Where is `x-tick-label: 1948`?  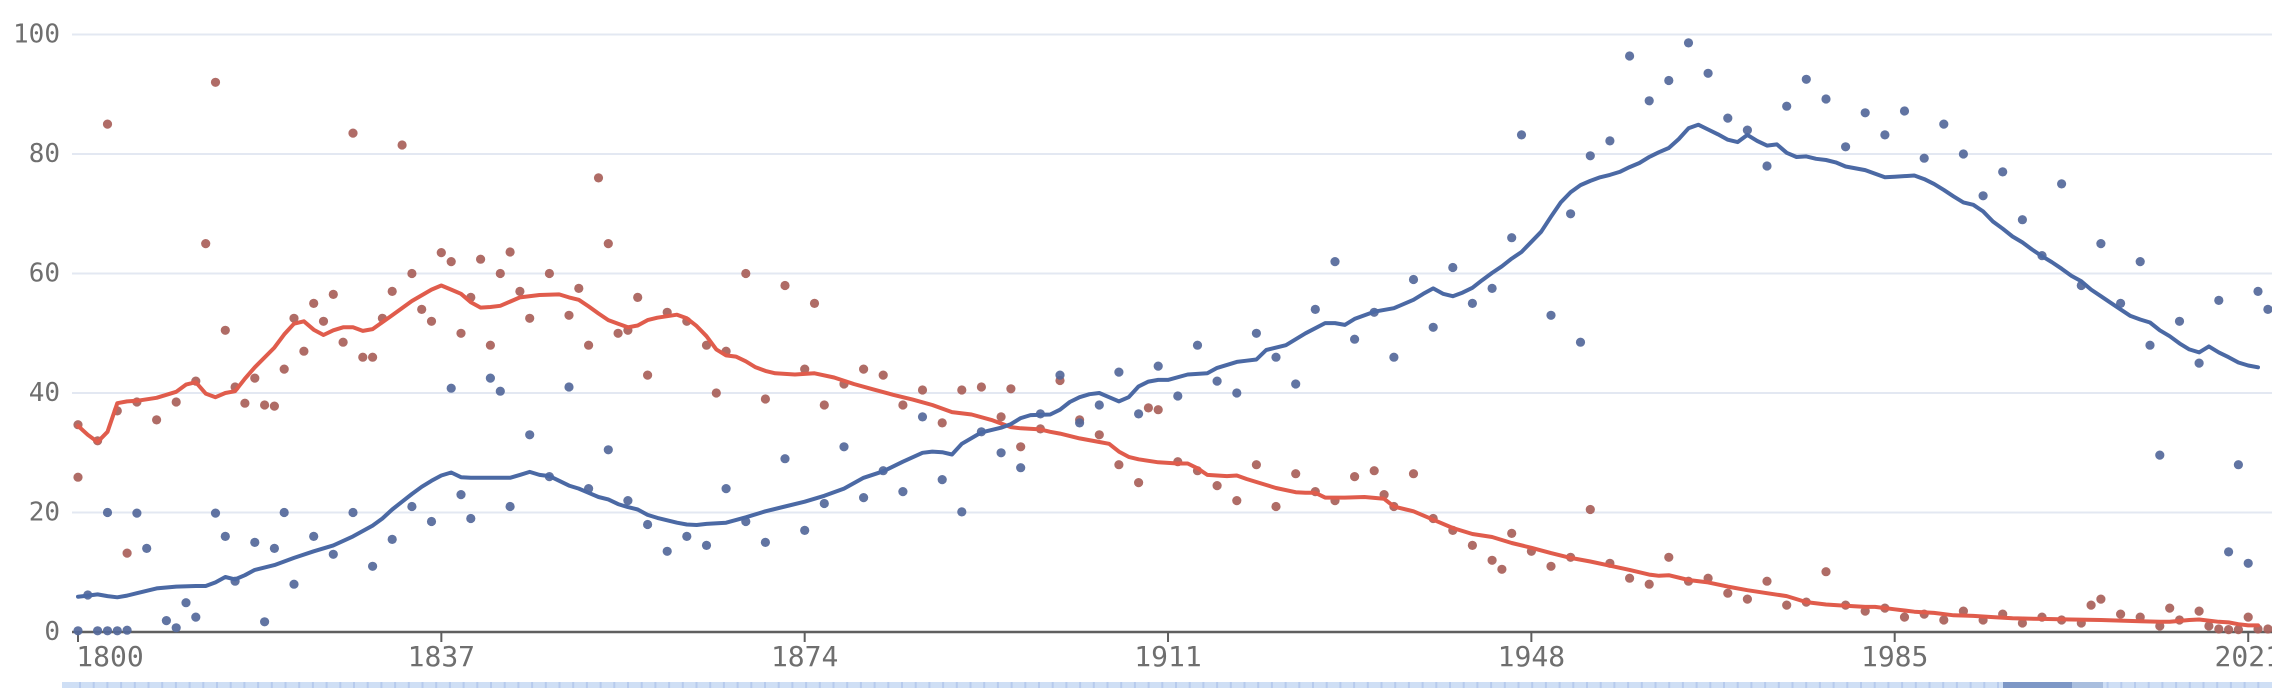 x-tick-label: 1948 is located at coordinates (1531, 656).